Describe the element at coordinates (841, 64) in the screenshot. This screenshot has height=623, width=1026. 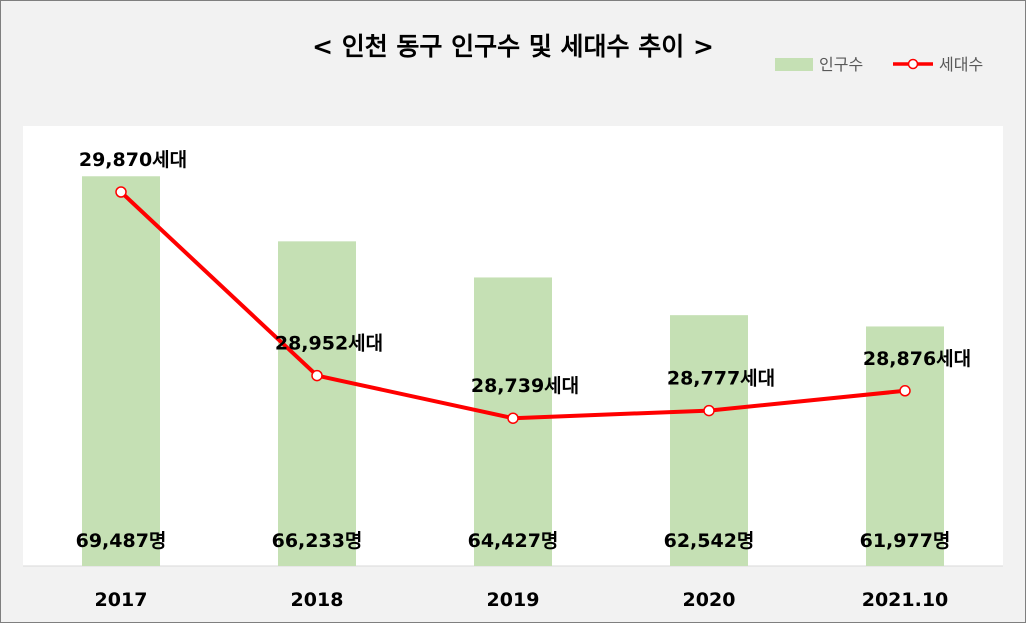
I see `legend-label-population: 인구수` at that location.